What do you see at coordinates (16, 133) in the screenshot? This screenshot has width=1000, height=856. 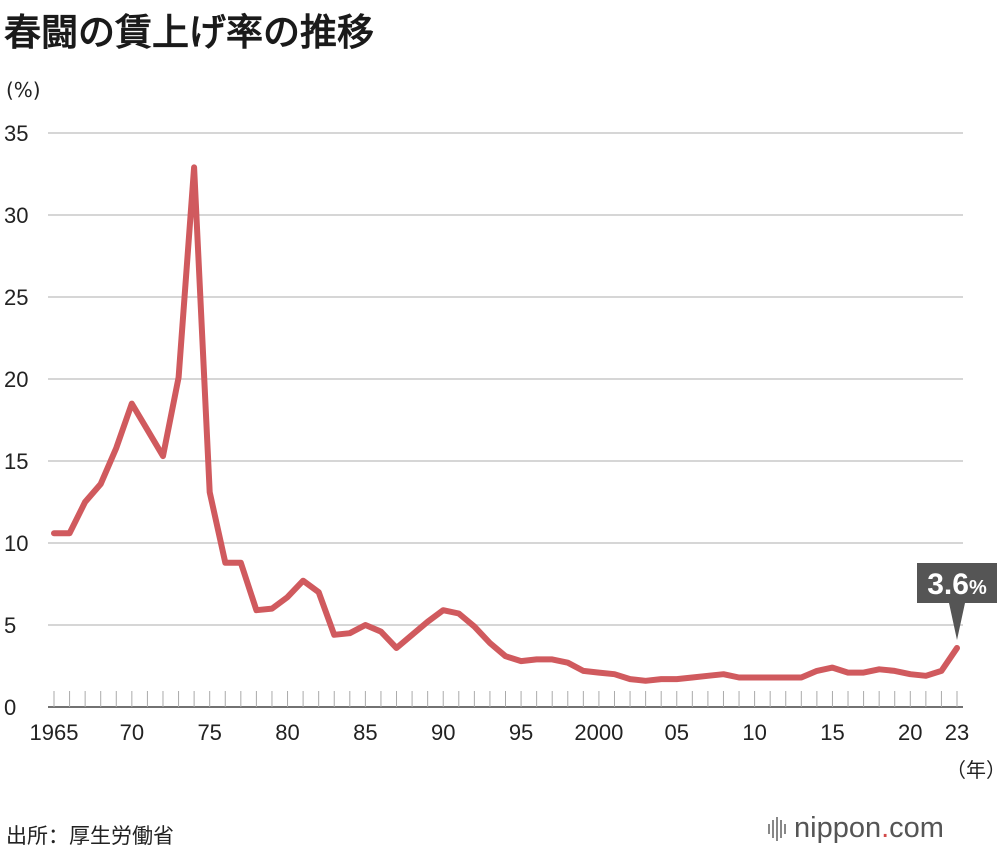 I see `y-tick-label: 35` at bounding box center [16, 133].